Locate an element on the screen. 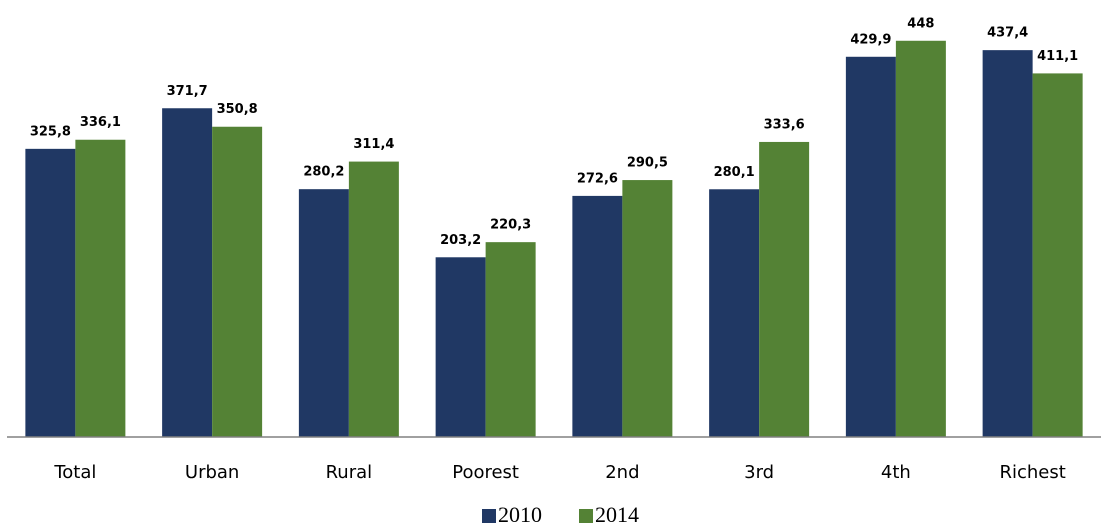  x-tick-label: 3rd is located at coordinates (759, 472).